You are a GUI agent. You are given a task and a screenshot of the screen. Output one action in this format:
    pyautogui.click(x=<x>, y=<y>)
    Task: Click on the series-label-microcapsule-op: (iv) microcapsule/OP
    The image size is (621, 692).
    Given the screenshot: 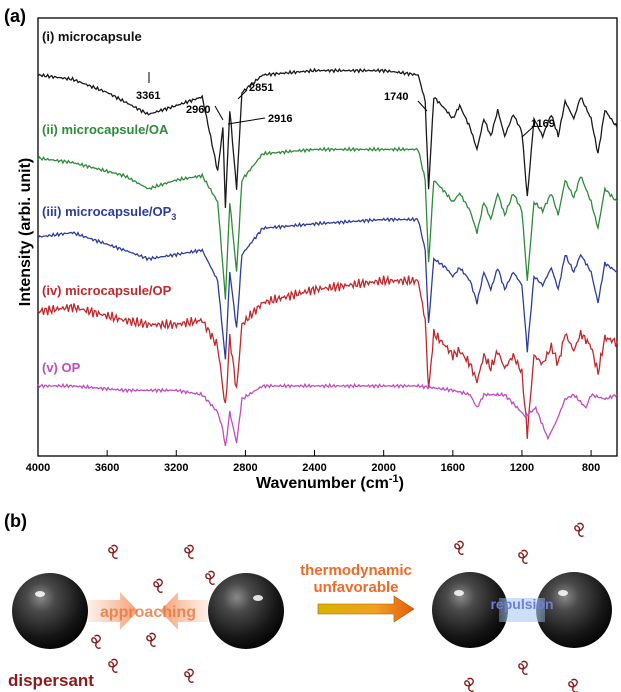 What is the action you would take?
    pyautogui.click(x=107, y=290)
    